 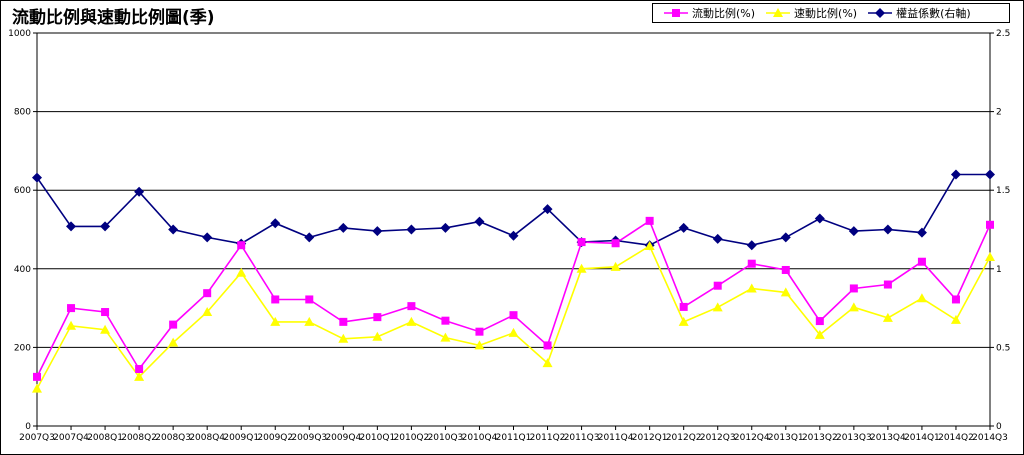 What do you see at coordinates (241, 438) in the screenshot?
I see `x-tick-label: 2009Q1` at bounding box center [241, 438].